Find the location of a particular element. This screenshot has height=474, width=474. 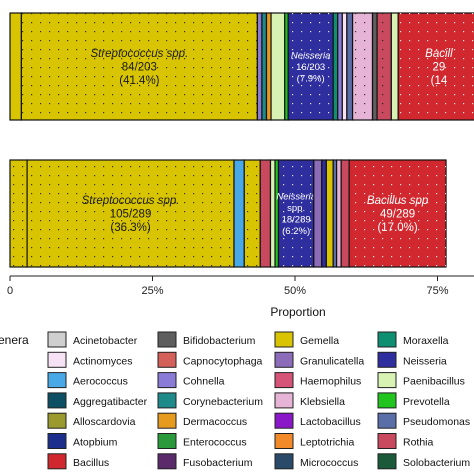

x-axis: 0 25% 50% 75% is located at coordinates (240, 286).